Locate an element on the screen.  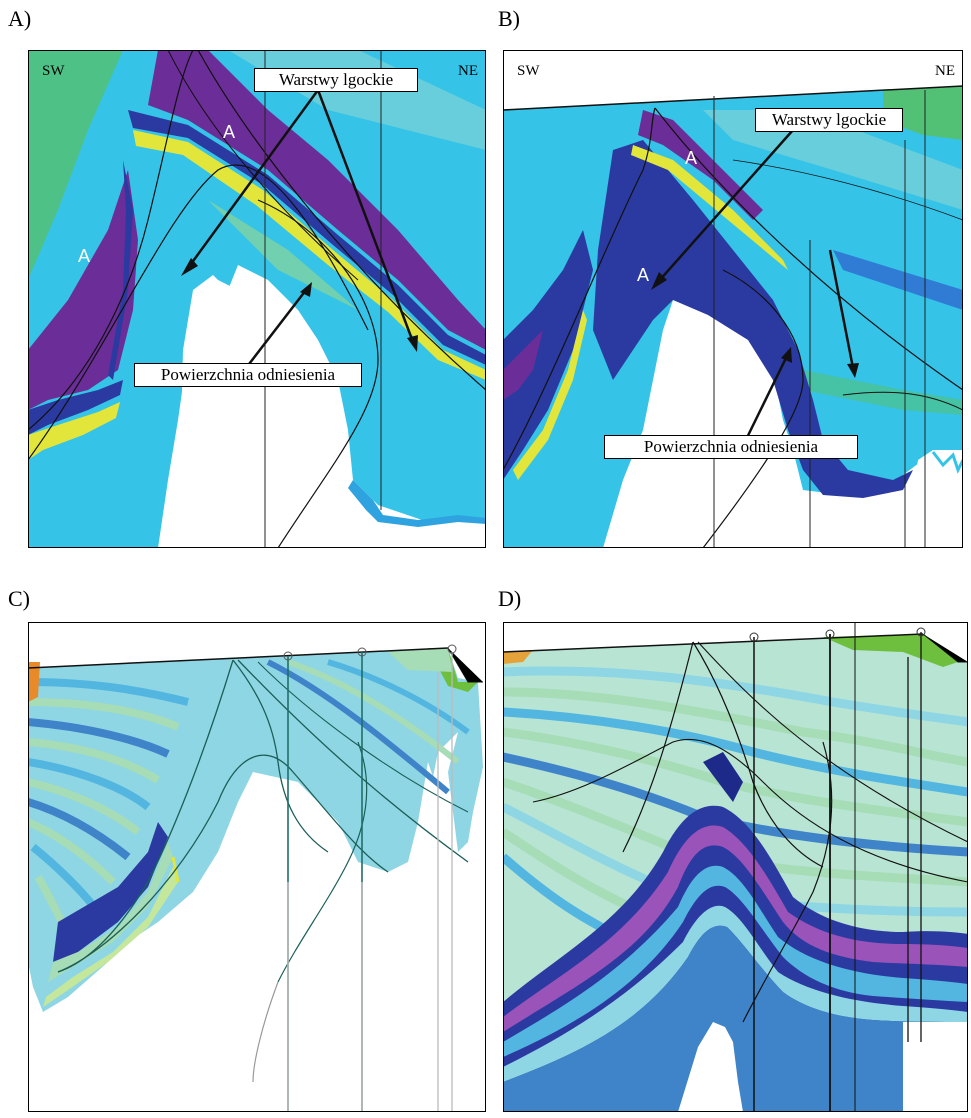
callout-powierzchnia-b: Powierzchnia odniesienia is located at coordinates (731, 447).